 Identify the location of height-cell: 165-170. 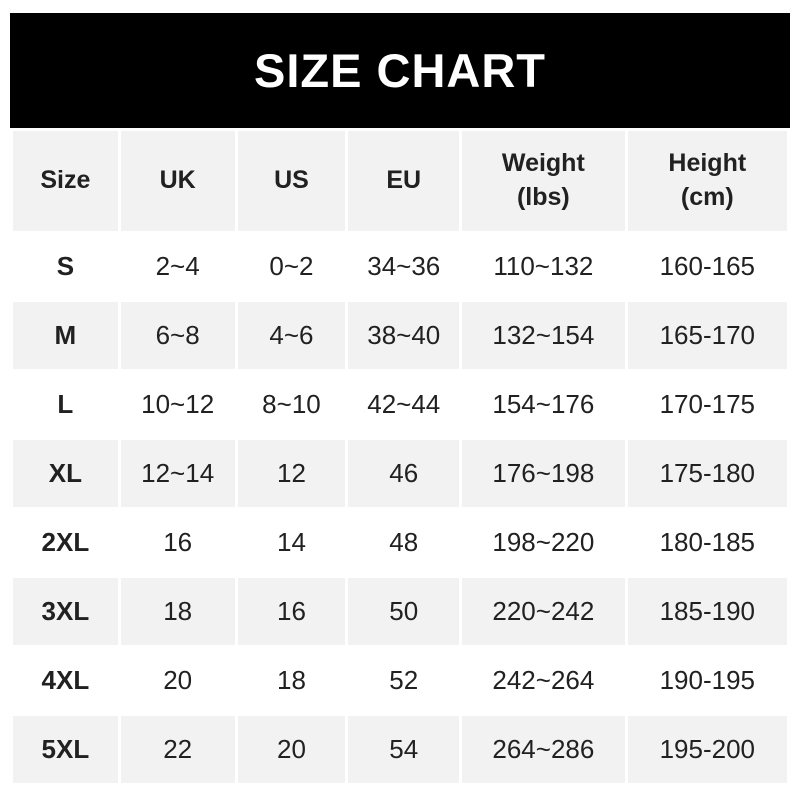
(707, 335).